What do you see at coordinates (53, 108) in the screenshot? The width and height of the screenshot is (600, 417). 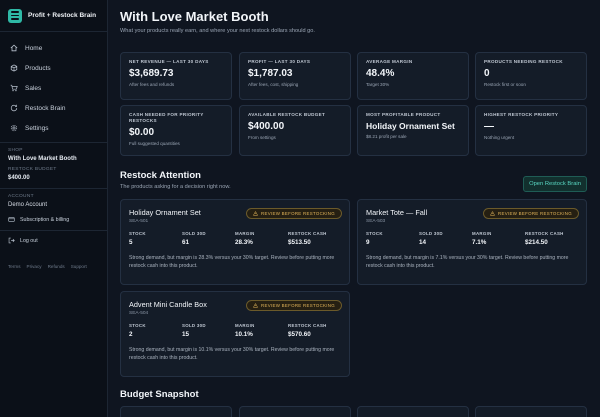 I see `sidebar-item-restock-brain: Restock Brain` at bounding box center [53, 108].